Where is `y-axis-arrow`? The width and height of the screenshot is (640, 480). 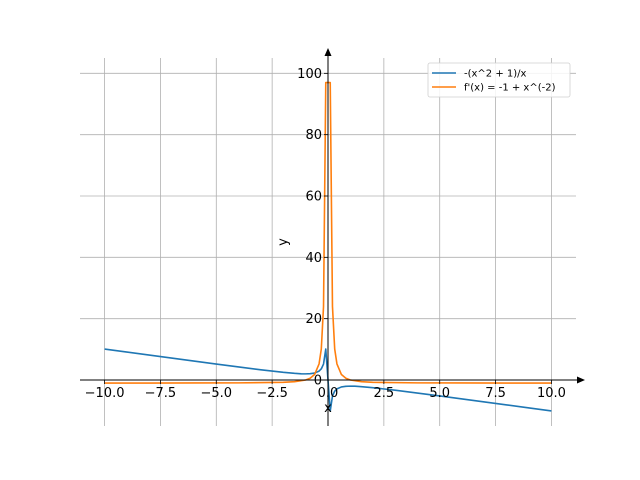 y-axis-arrow is located at coordinates (328, 52).